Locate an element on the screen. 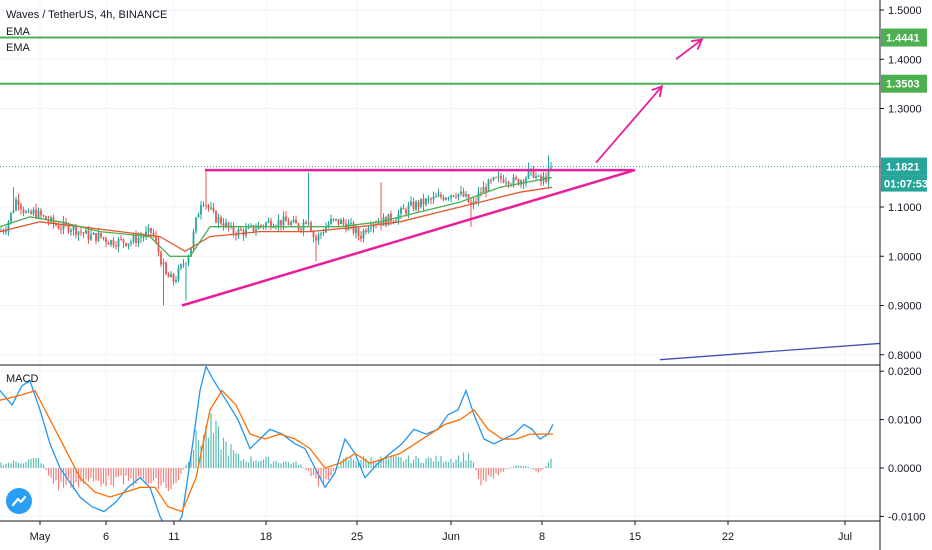  cloud-icon is located at coordinates (19, 501).